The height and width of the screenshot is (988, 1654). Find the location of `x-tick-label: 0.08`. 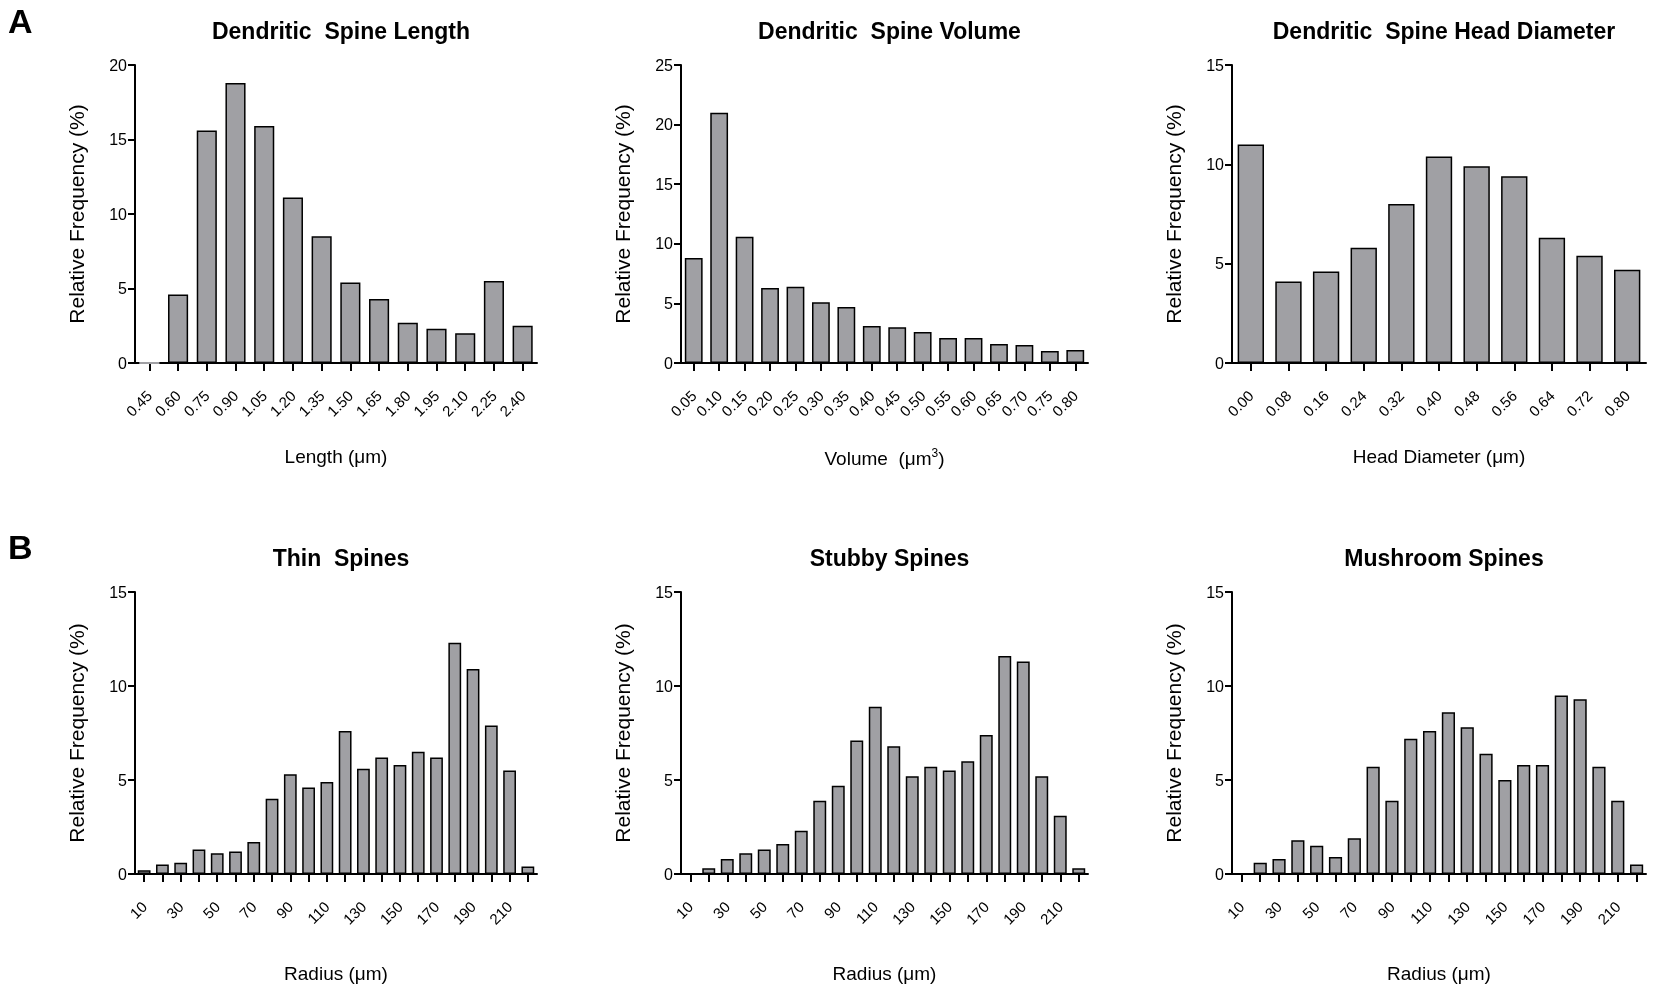

x-tick-label: 0.08 is located at coordinates (1278, 403).